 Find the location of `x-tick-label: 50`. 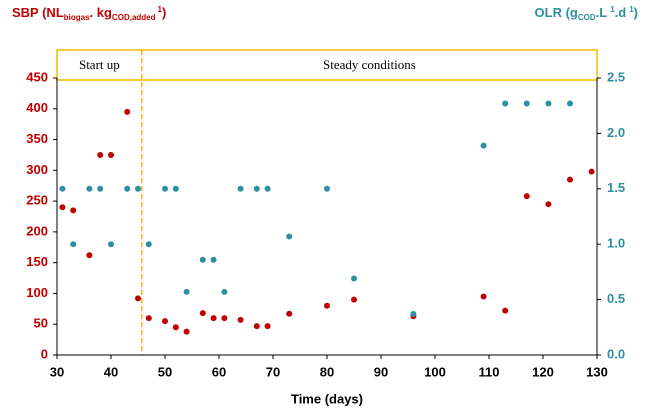

x-tick-label: 50 is located at coordinates (165, 371).